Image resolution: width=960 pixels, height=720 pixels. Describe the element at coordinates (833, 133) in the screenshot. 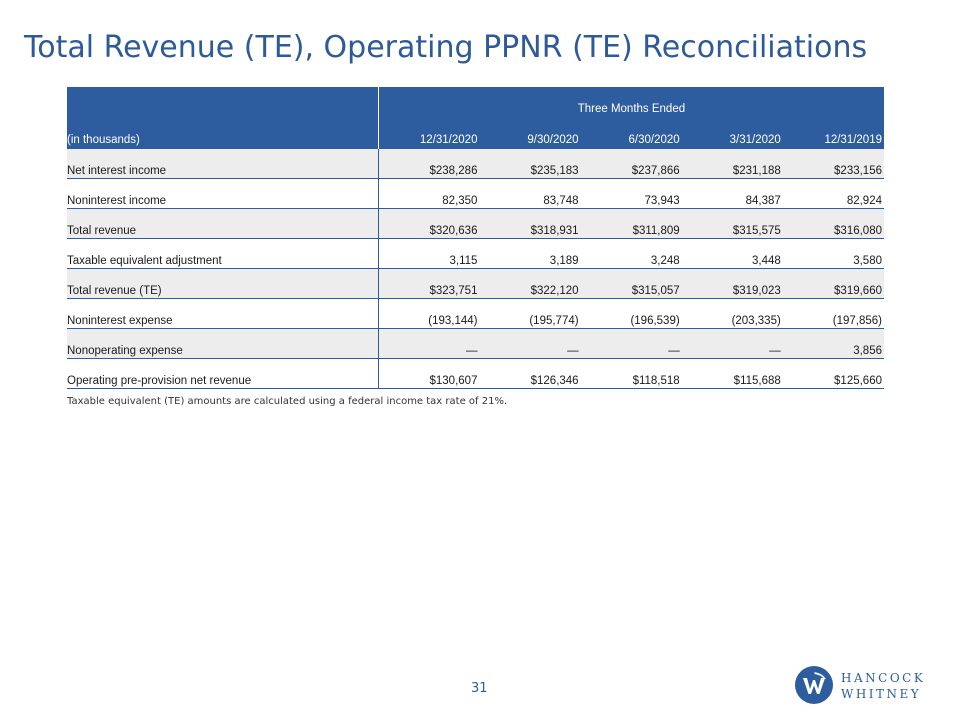

I see `column-header: 12/31/2019` at that location.